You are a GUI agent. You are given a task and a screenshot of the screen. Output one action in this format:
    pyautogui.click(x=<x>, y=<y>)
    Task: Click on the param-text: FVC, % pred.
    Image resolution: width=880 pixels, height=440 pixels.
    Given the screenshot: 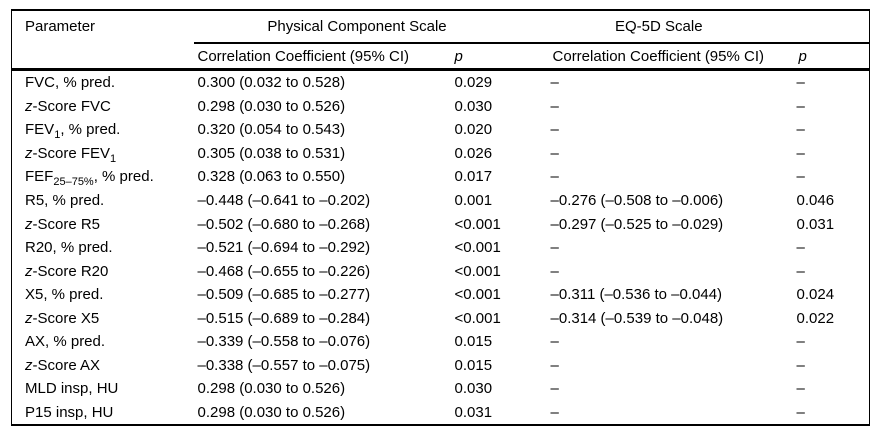 What is the action you would take?
    pyautogui.click(x=70, y=83)
    